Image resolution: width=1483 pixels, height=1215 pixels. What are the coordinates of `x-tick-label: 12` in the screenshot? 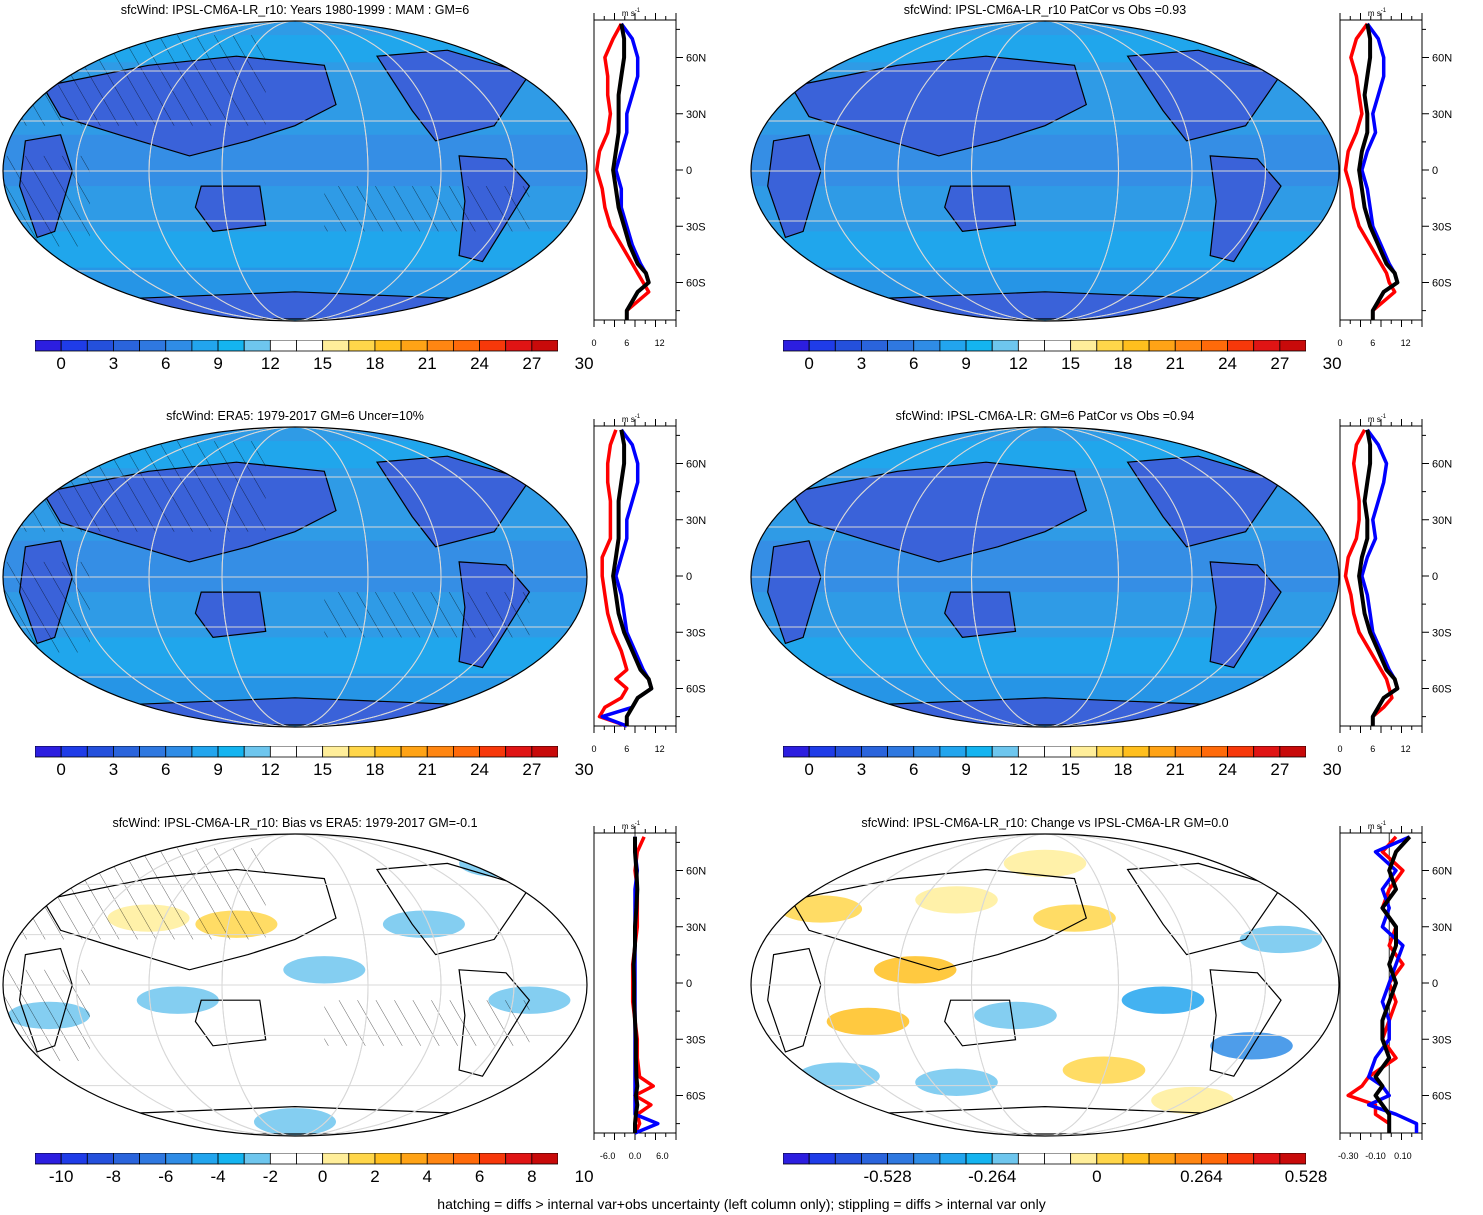 It's located at (660, 343).